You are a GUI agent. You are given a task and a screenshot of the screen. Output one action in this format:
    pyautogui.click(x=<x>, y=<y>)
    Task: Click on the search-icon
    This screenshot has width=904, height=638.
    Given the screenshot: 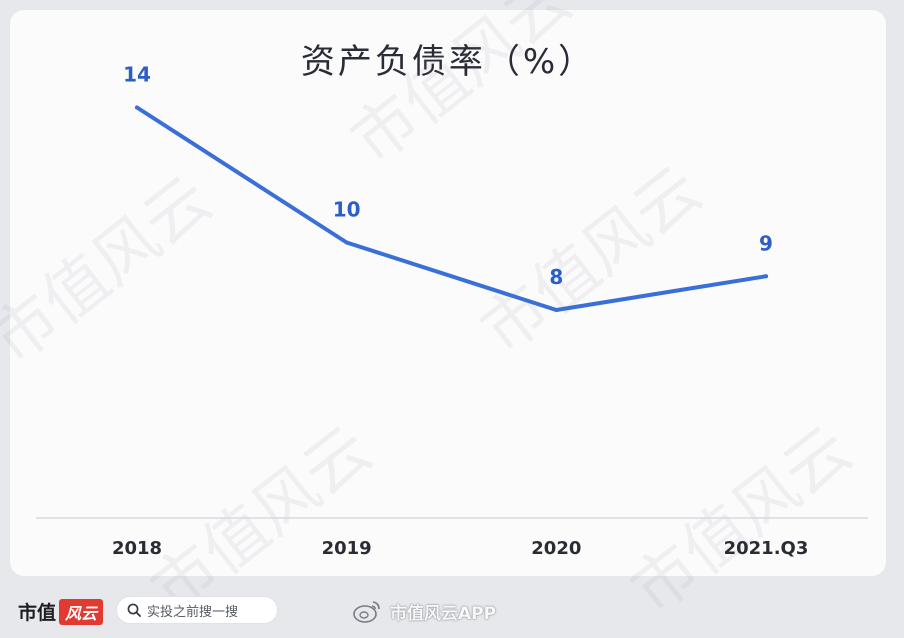 What is the action you would take?
    pyautogui.click(x=134, y=610)
    